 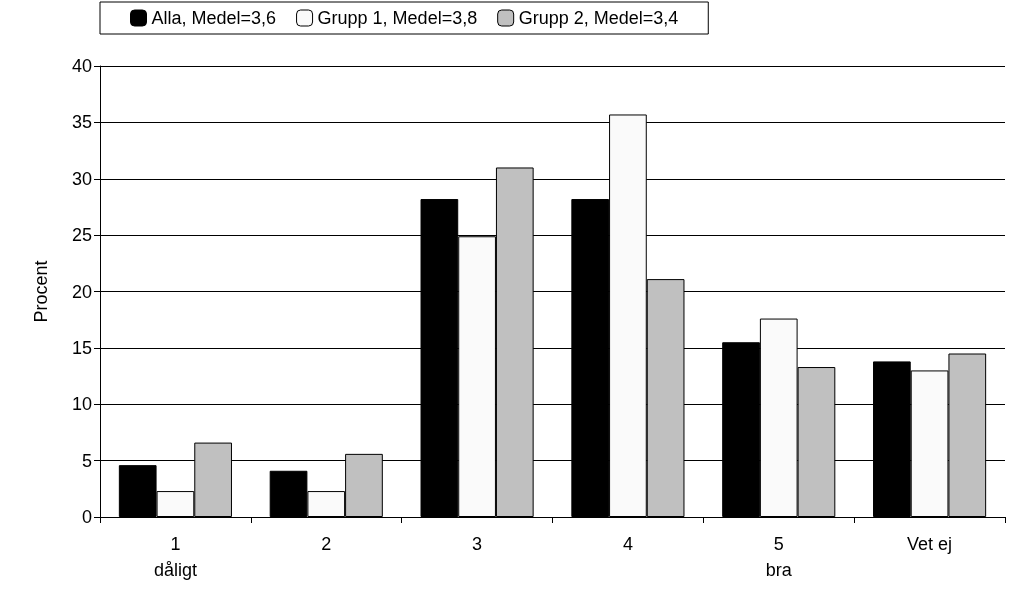 I want to click on x-tick-label: 3, so click(x=477, y=544).